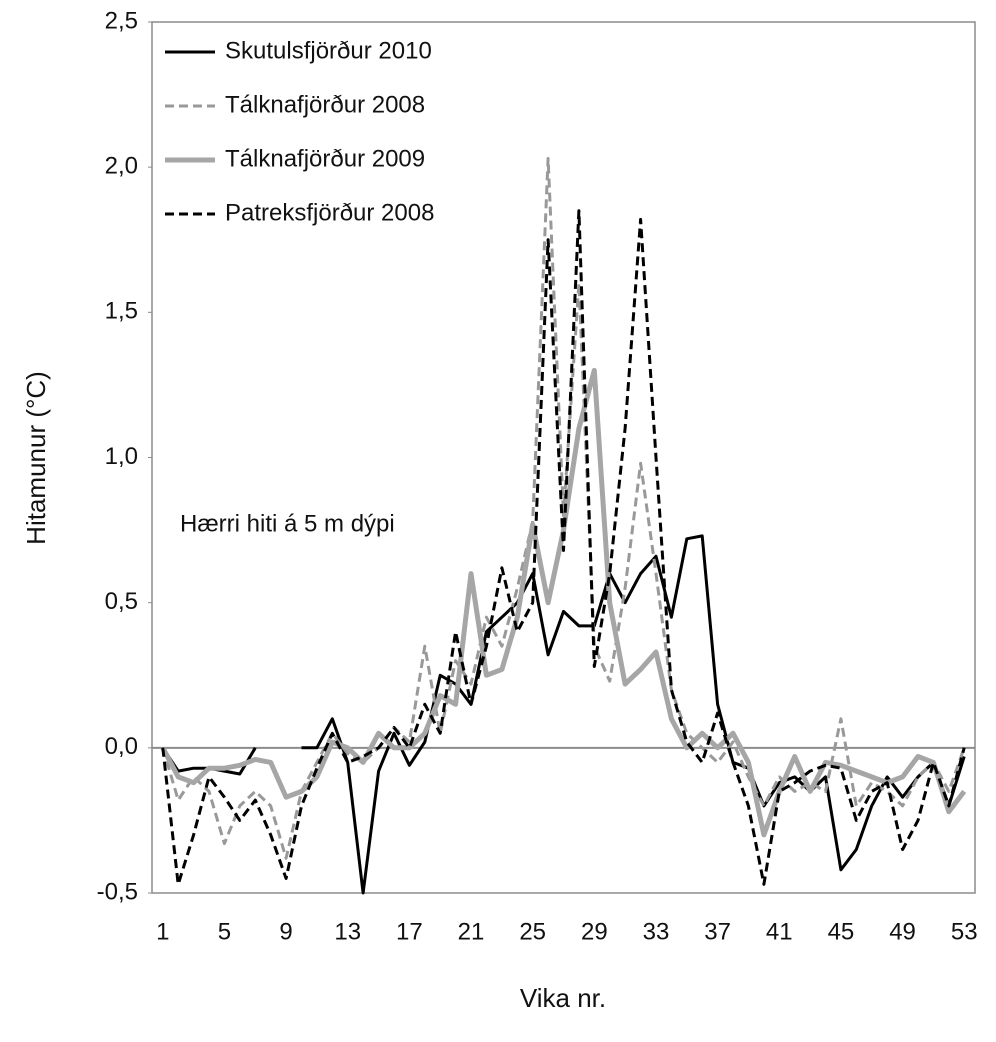 This screenshot has height=1042, width=996. I want to click on x-tick-label: 37, so click(717, 931).